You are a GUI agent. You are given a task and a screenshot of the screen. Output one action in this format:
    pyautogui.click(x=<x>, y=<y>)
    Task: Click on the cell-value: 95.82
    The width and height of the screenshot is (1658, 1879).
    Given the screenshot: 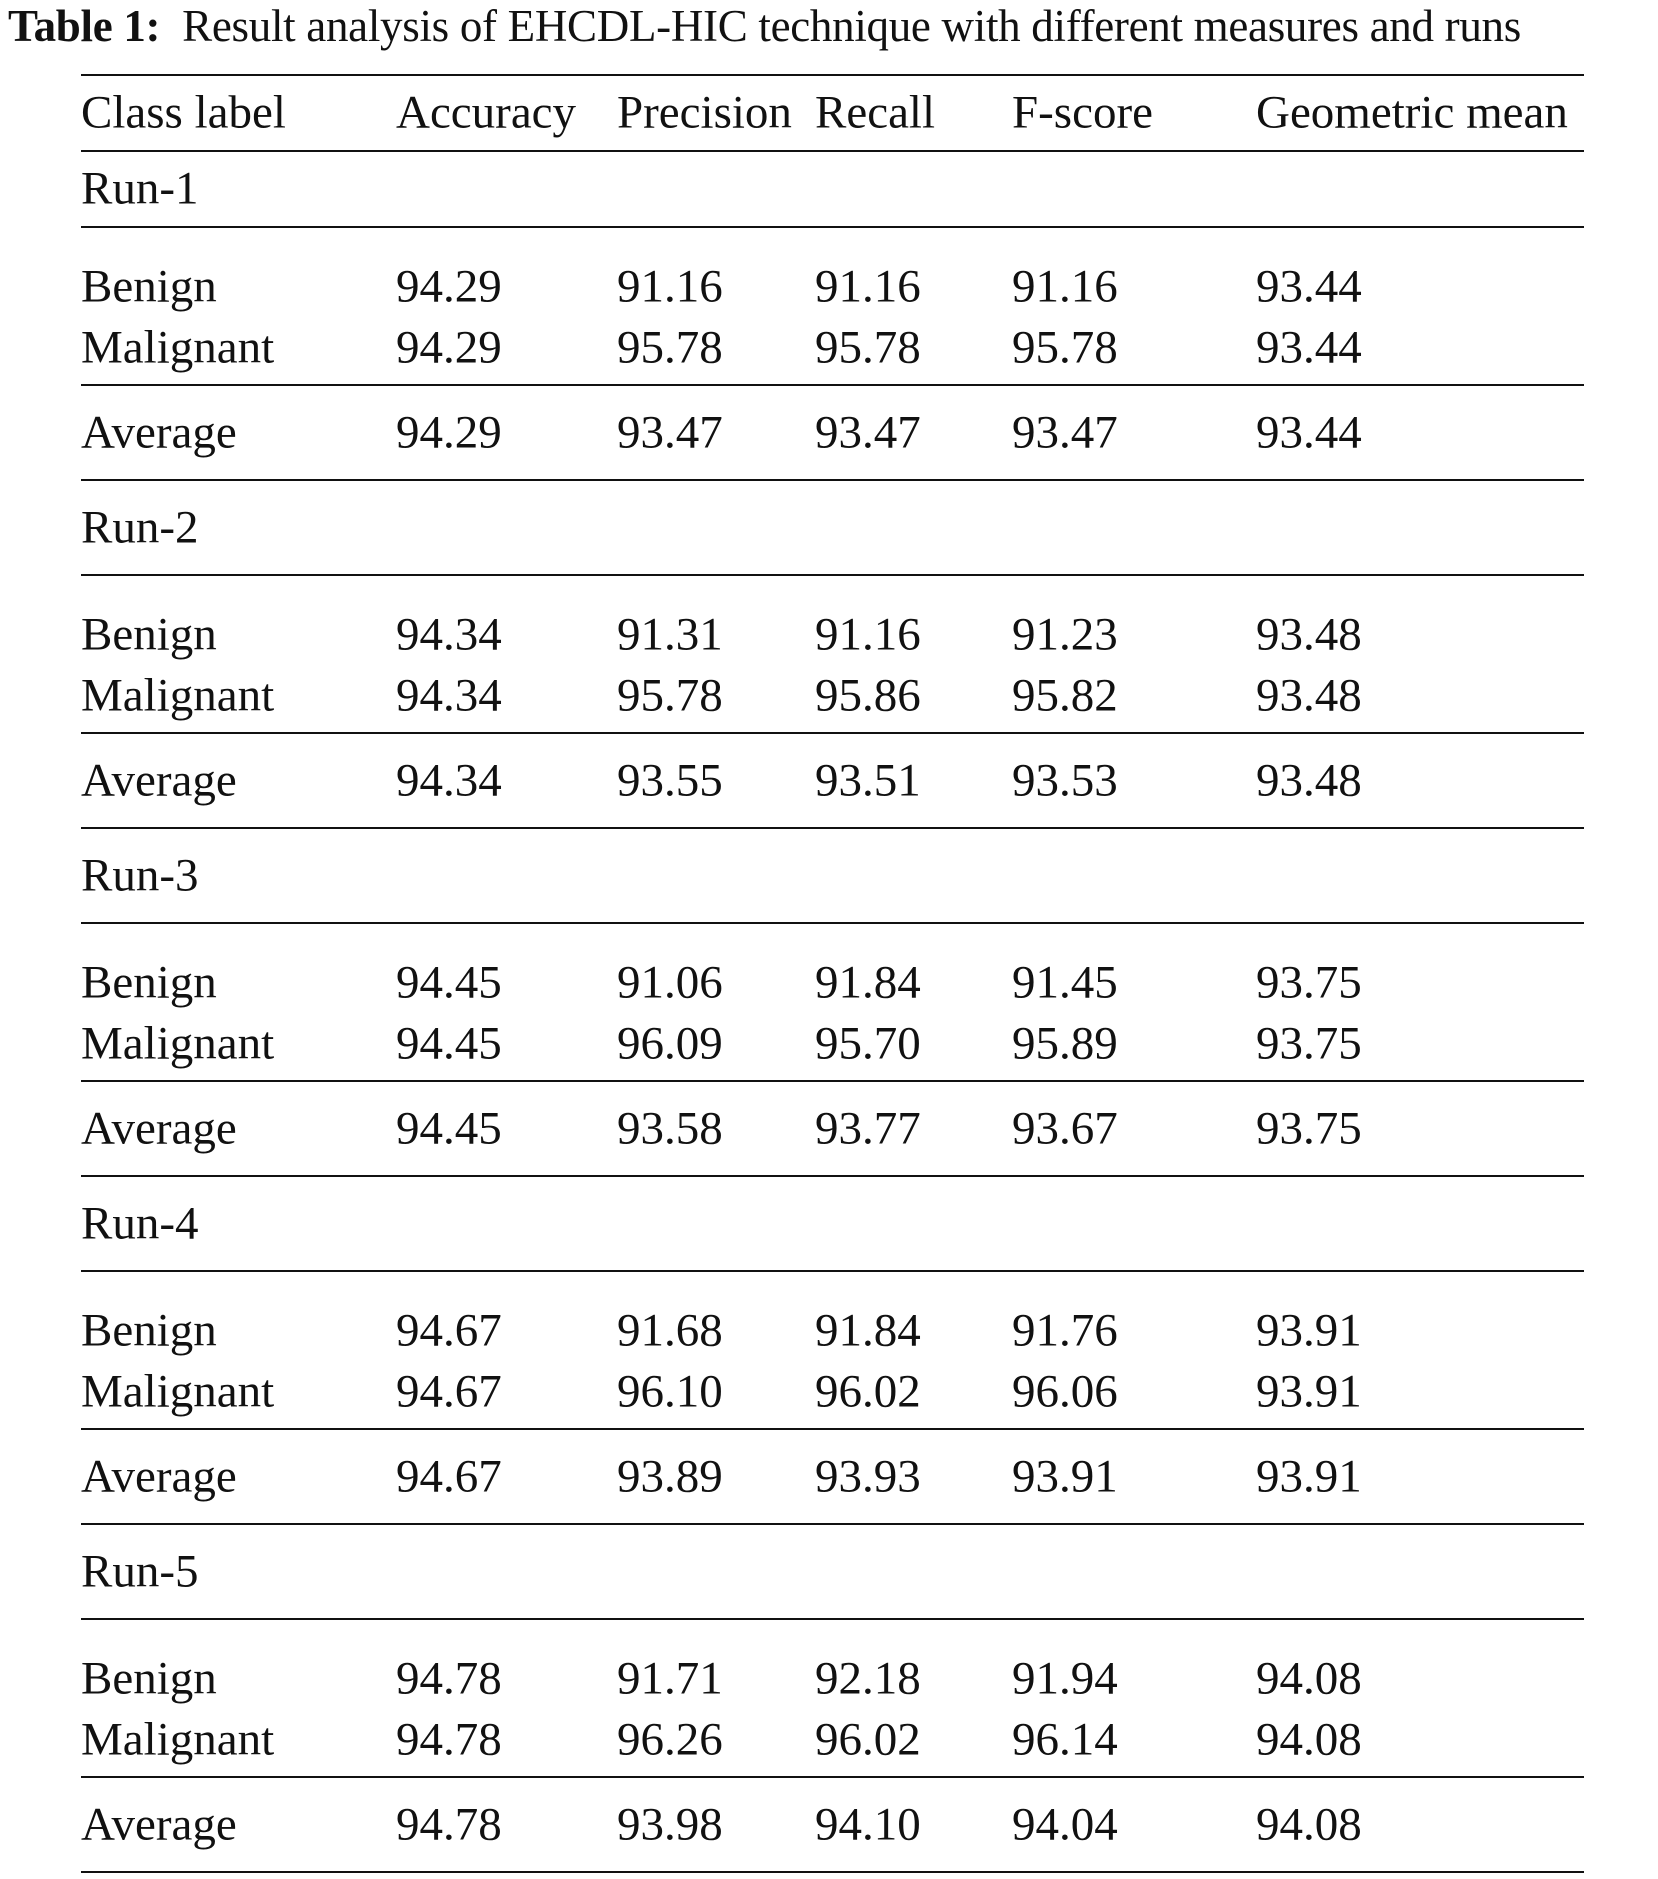 What is the action you would take?
    pyautogui.click(x=1065, y=695)
    